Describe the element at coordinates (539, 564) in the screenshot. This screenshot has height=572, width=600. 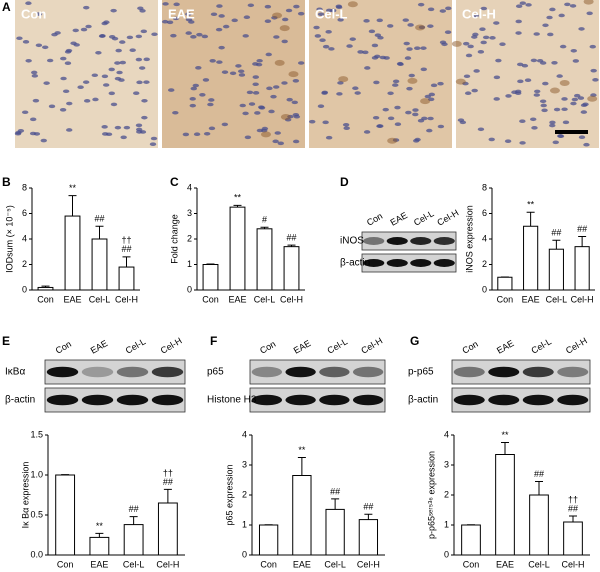
I see `x-tick-label: Cel-L` at that location.